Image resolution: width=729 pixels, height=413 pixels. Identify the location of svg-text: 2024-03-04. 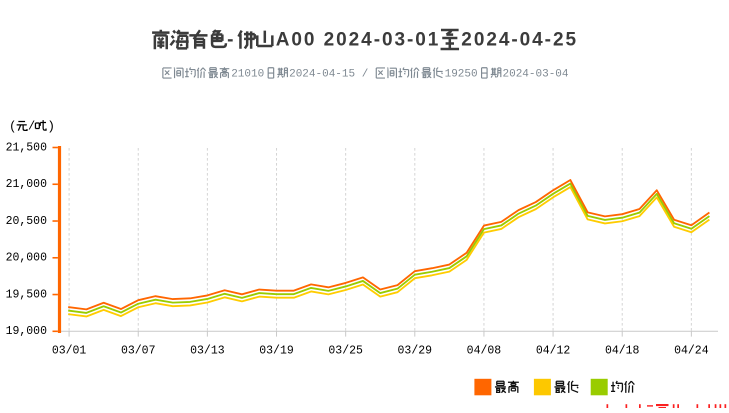
(536, 75).